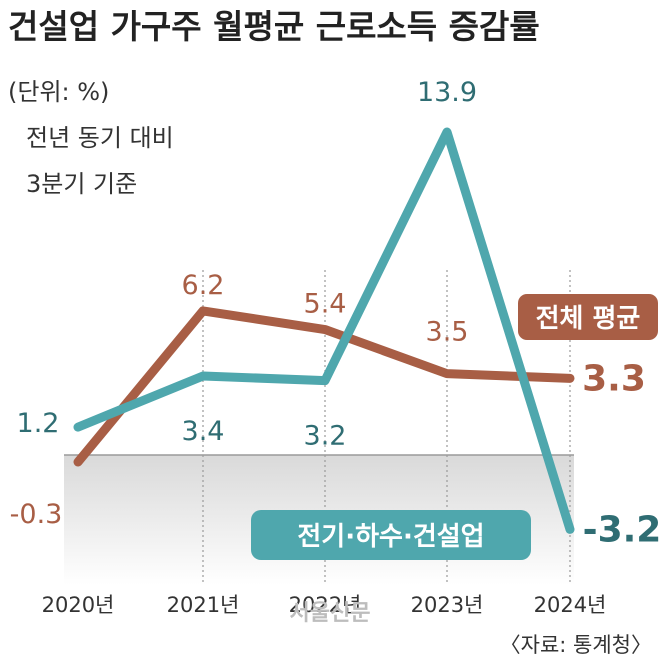  Describe the element at coordinates (570, 605) in the screenshot. I see `x-tick-label: 2024년` at that location.